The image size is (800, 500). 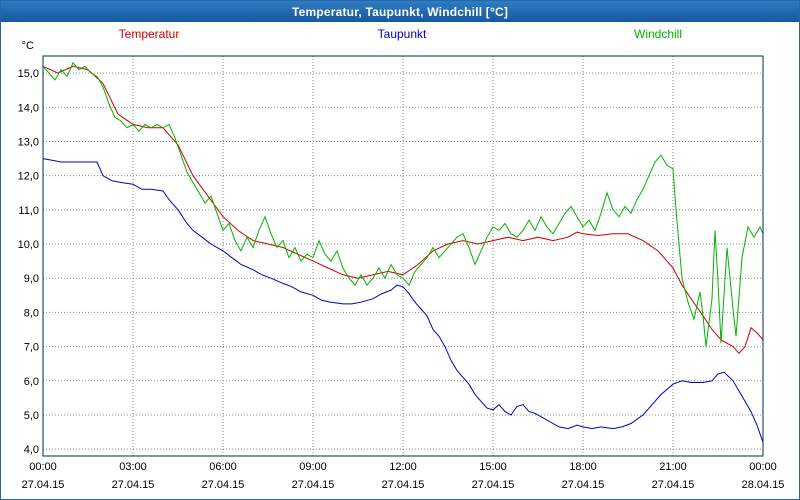 What do you see at coordinates (149, 34) in the screenshot?
I see `legend-item-temperatur: Temperatur` at bounding box center [149, 34].